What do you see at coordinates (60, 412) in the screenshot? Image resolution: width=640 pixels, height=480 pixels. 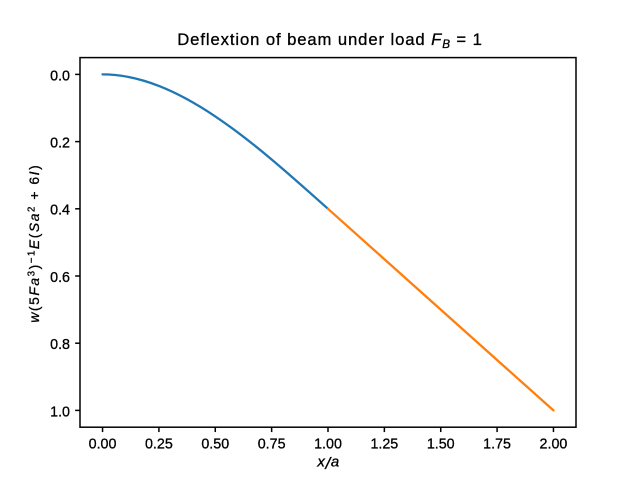 I see `svg-text: 1.0` at bounding box center [60, 412].